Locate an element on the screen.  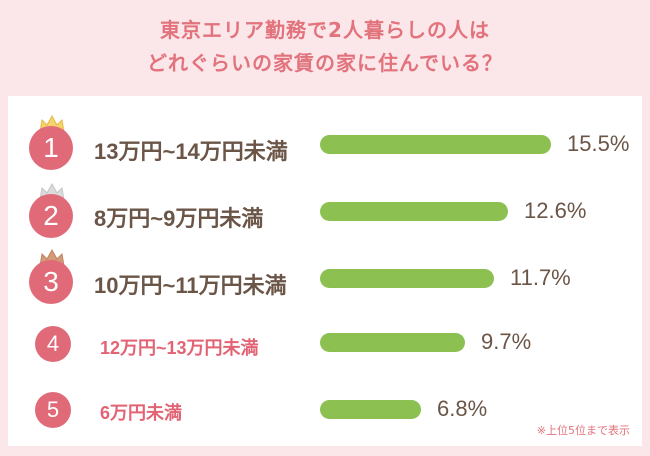
ranking-row-5: 5 6万円未満 6.8% is located at coordinates (325, 420).